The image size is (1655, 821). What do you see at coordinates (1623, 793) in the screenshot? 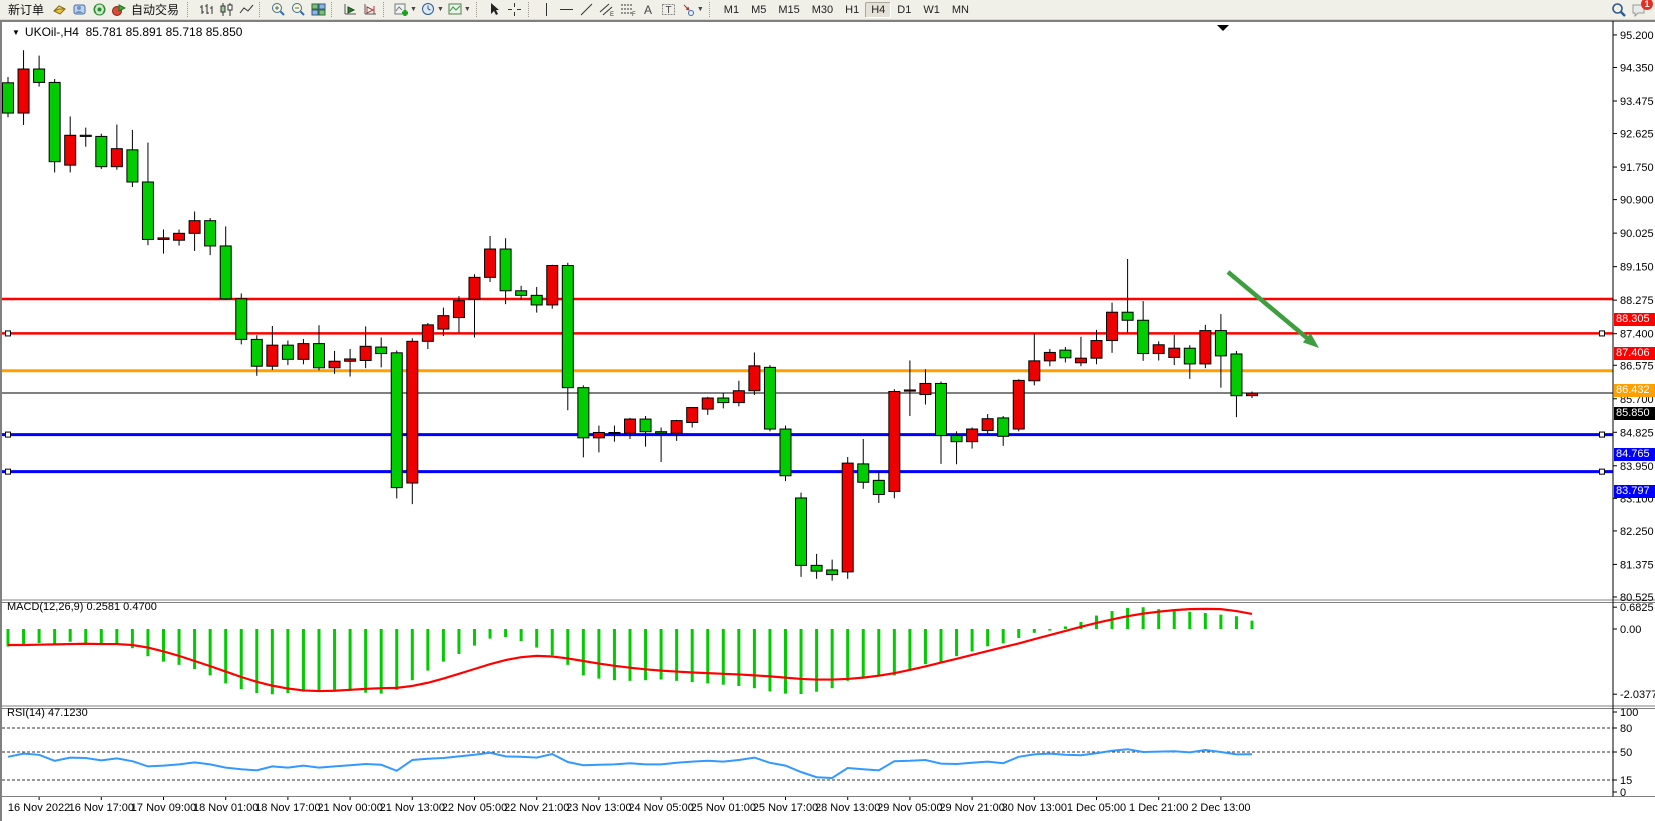
I see `svg-text: 0` at bounding box center [1623, 793].